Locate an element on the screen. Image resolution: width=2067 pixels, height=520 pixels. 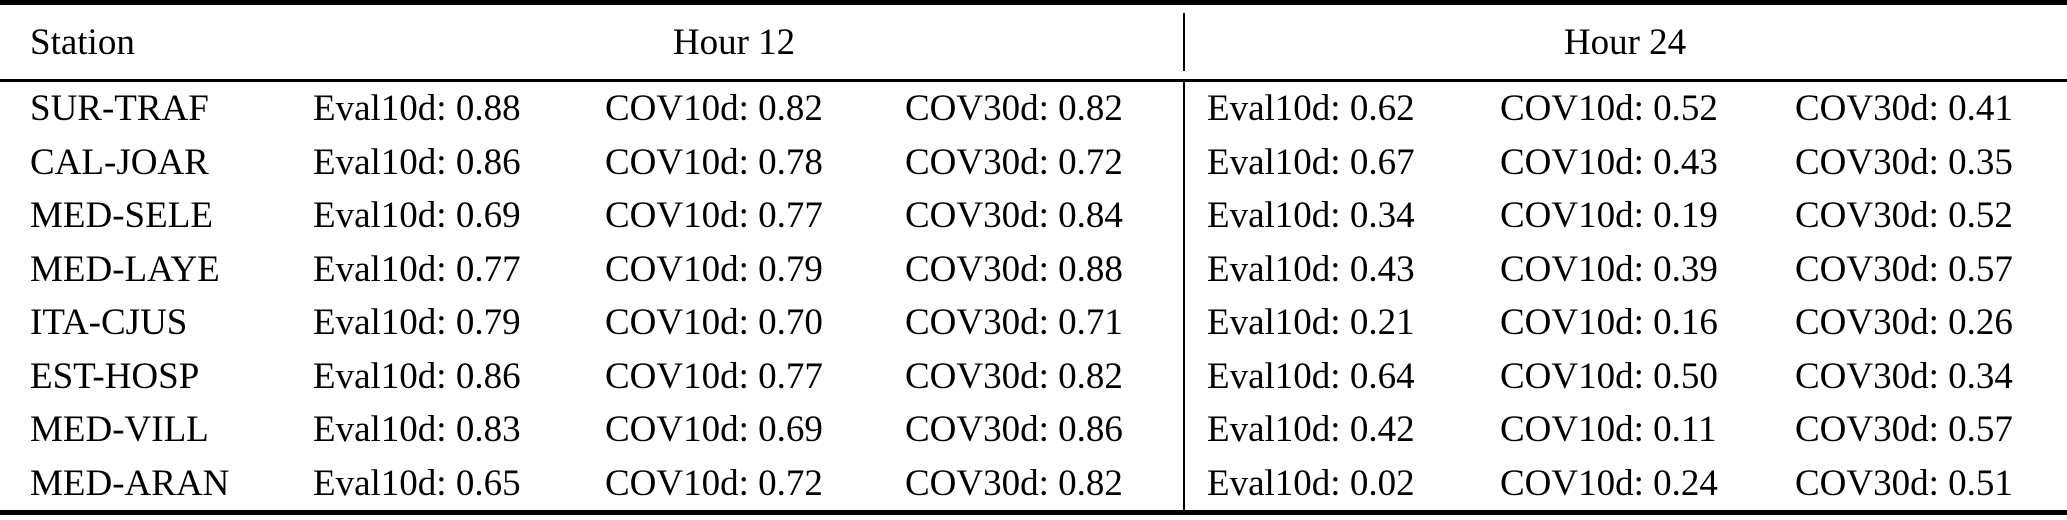
metric-cell: Eval10d: 0.65 is located at coordinates (417, 483).